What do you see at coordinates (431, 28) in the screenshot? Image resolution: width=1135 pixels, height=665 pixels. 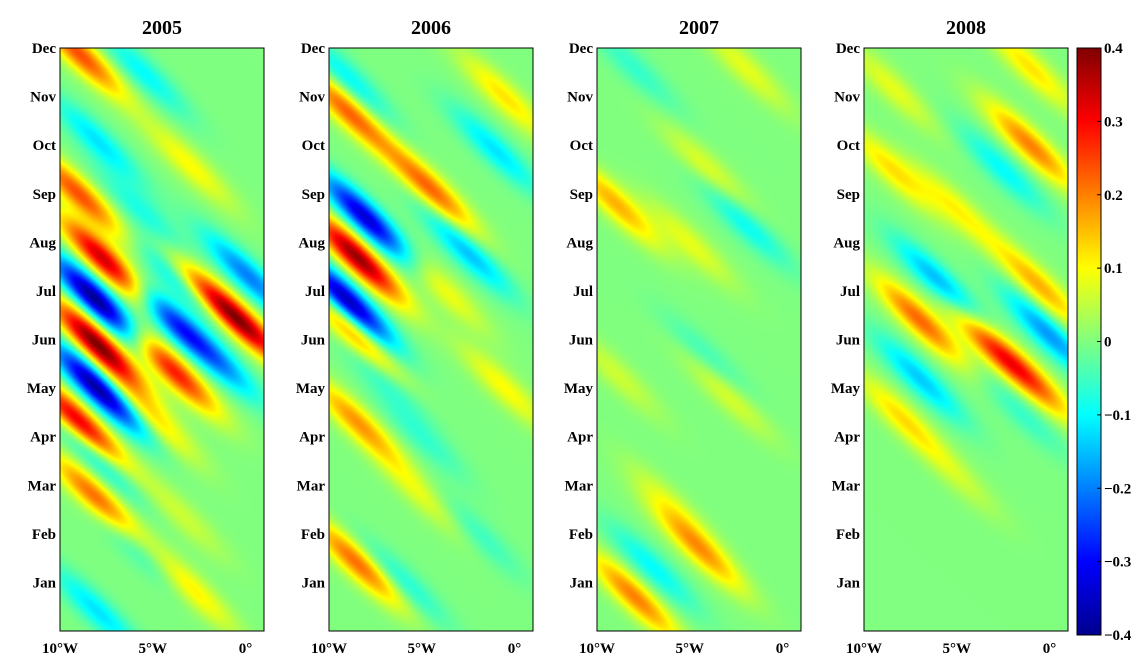 I see `panel-title-2: 2006` at bounding box center [431, 28].